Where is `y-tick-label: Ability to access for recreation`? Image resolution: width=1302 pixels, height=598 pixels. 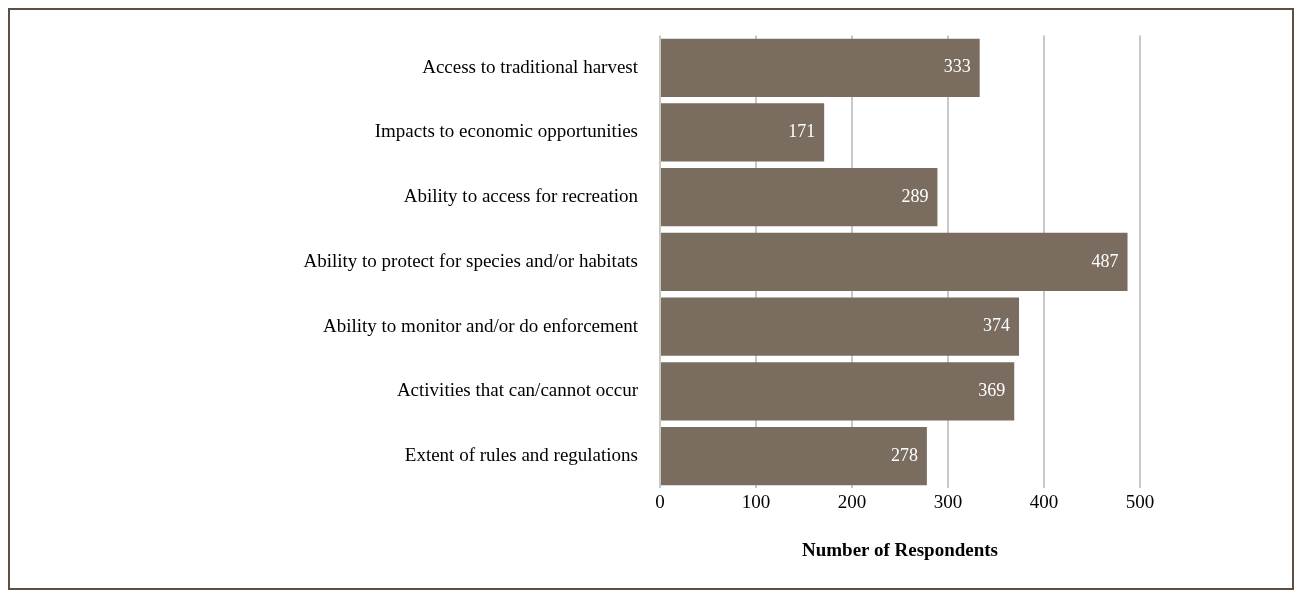 y-tick-label: Ability to access for recreation is located at coordinates (521, 196).